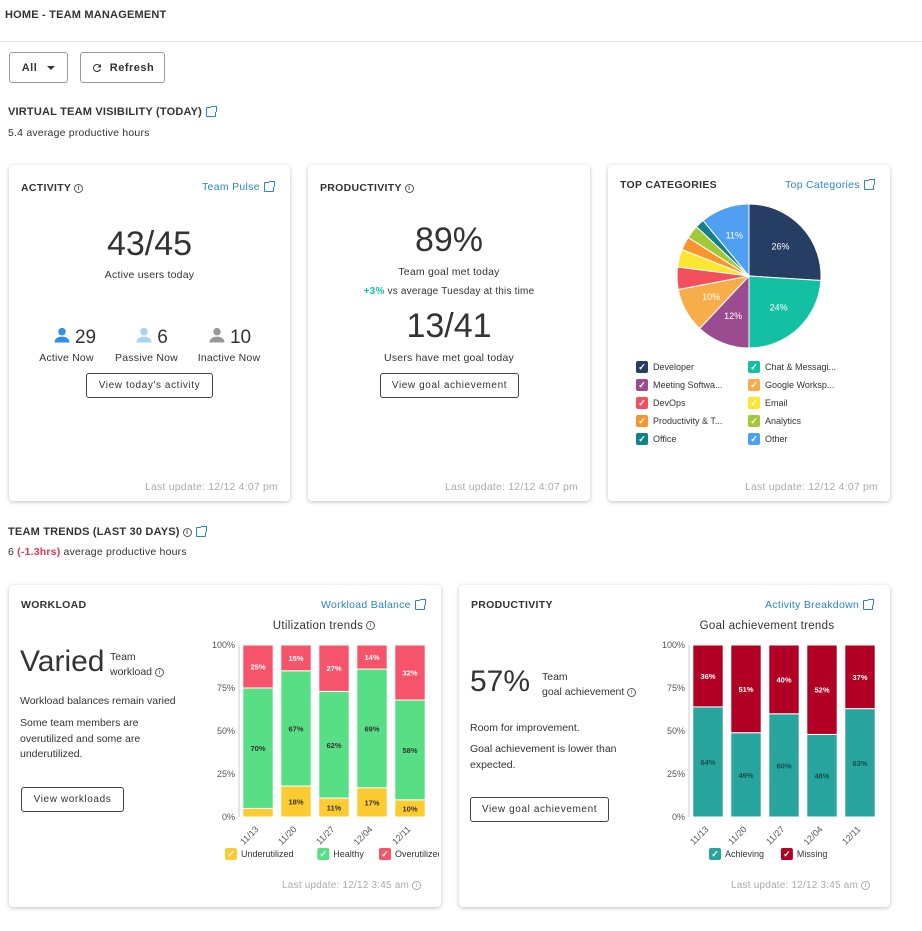 The height and width of the screenshot is (931, 922). Describe the element at coordinates (238, 187) in the screenshot. I see `team-pulse-link: Team Pulse` at that location.